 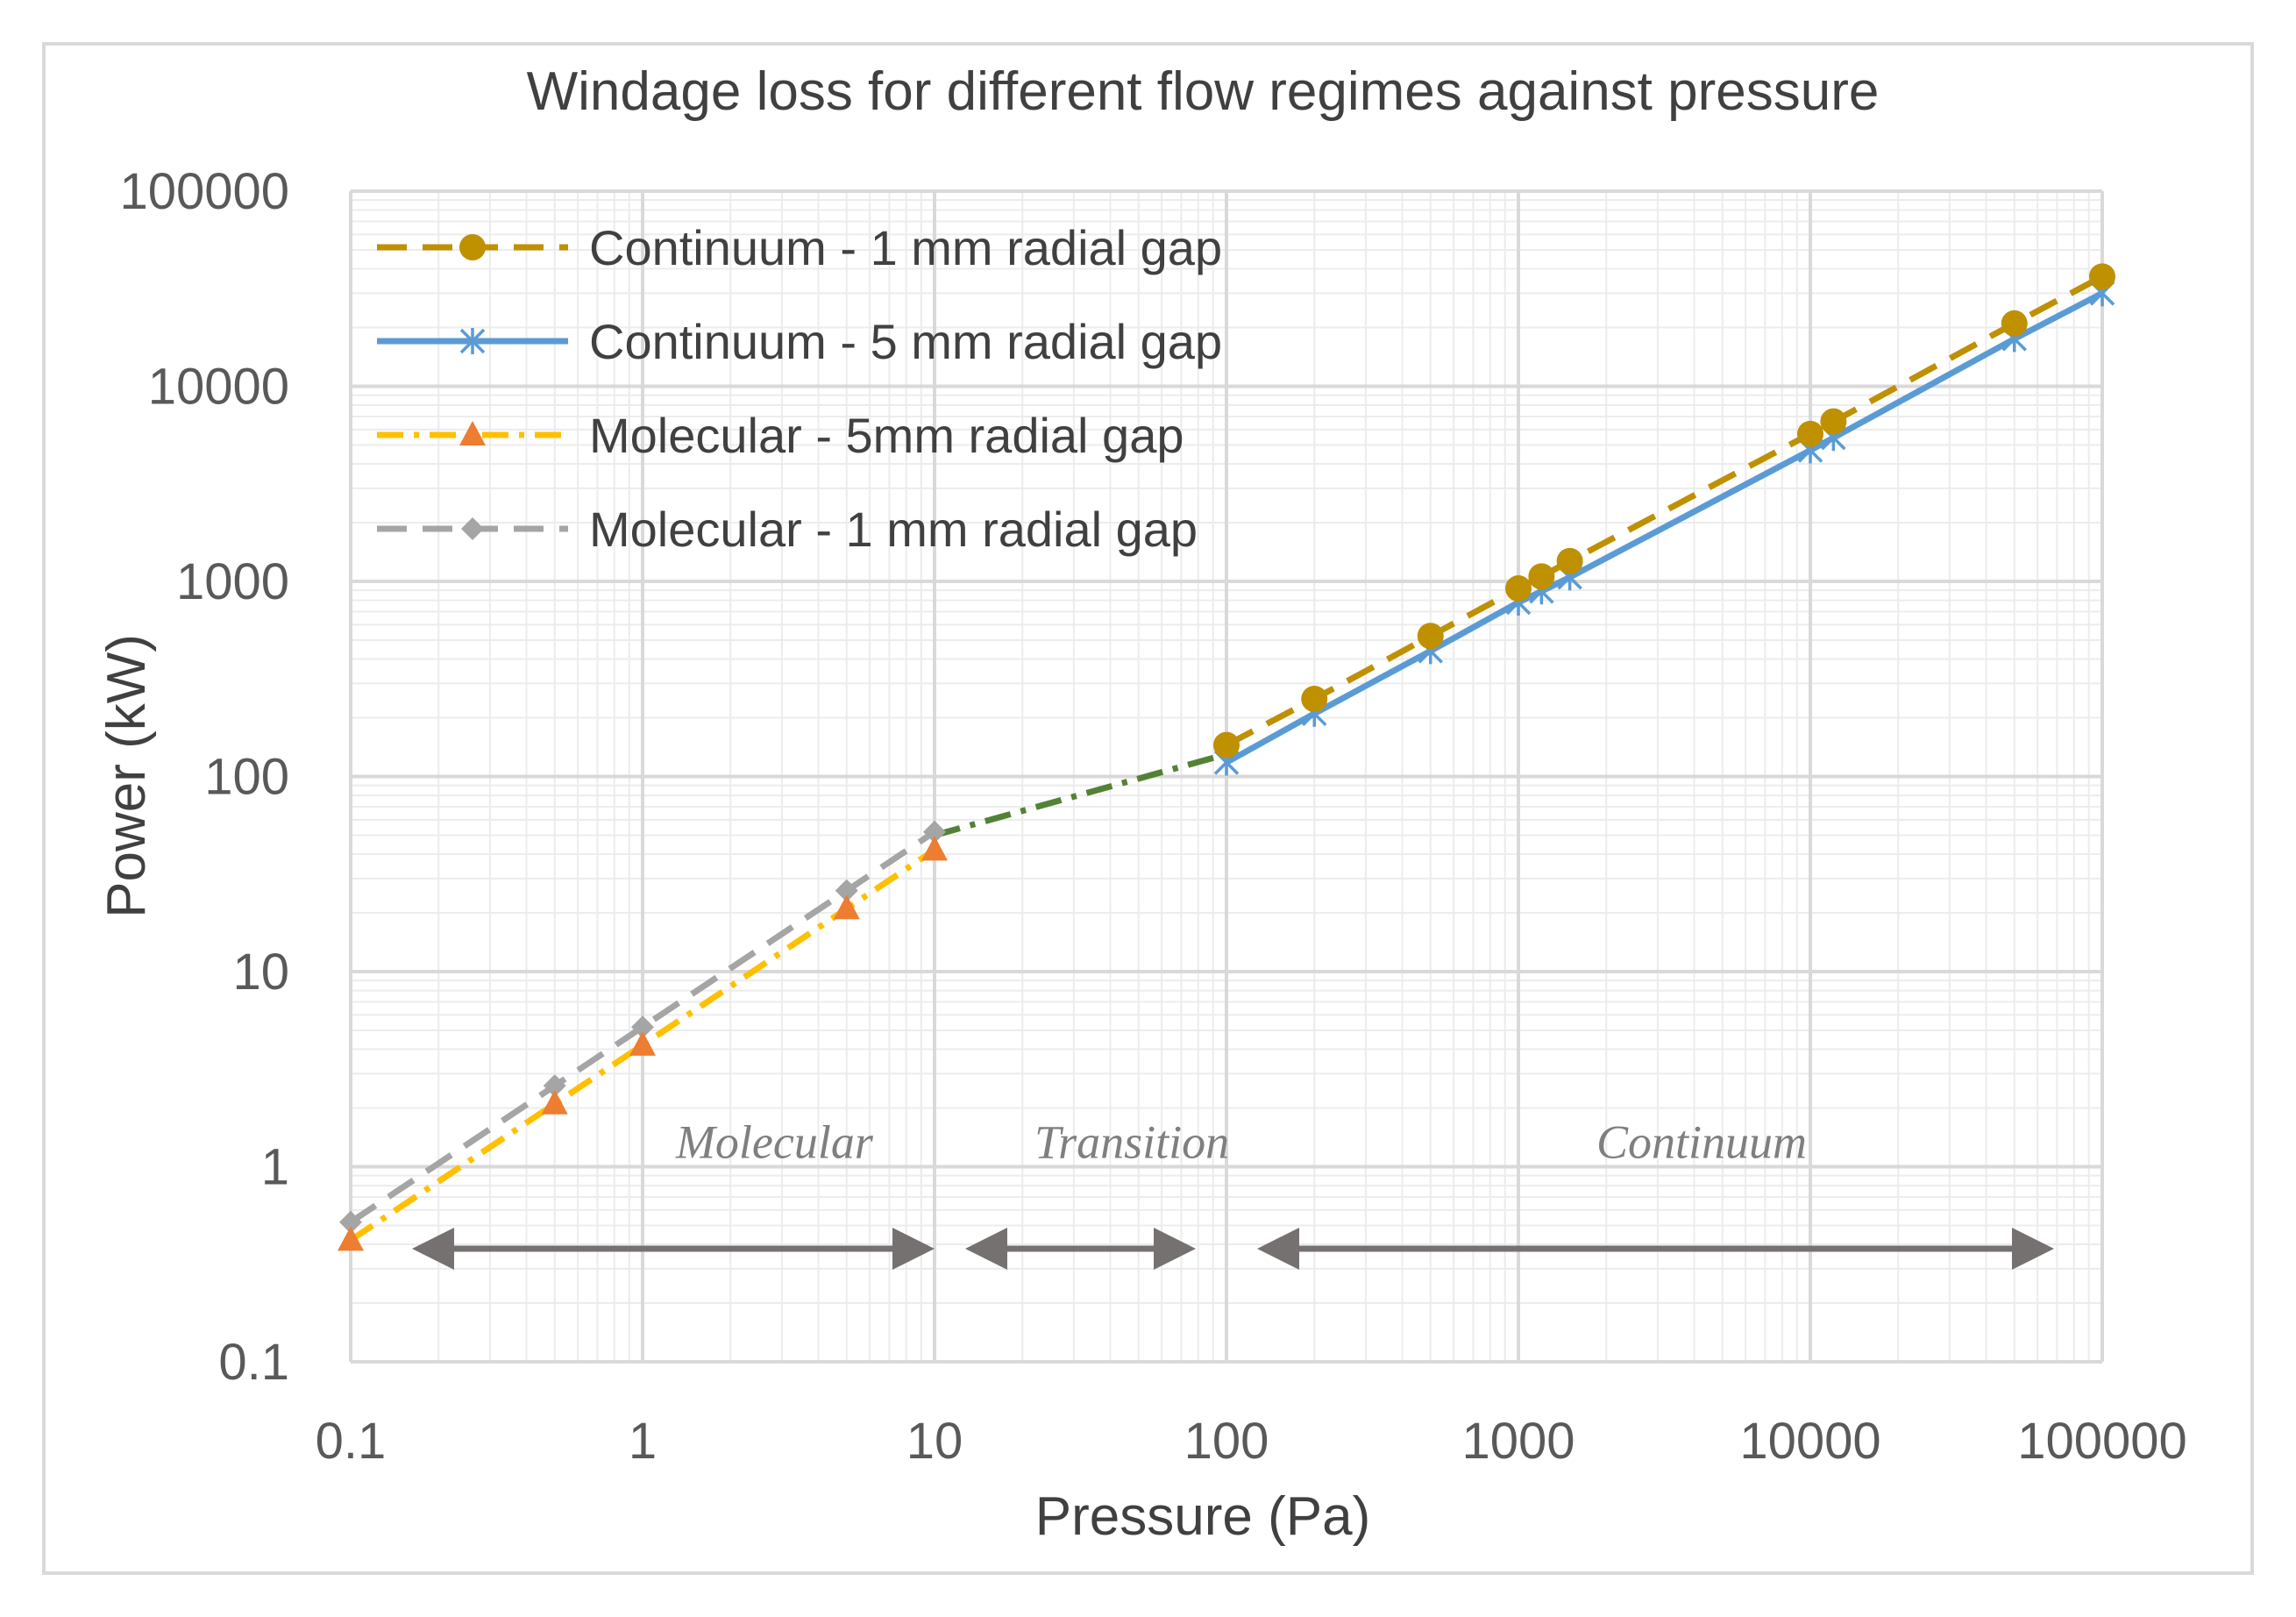 I want to click on y-axis-tick-labels: 0.1 1 10 100 1000 10000 100000, so click(x=204, y=777).